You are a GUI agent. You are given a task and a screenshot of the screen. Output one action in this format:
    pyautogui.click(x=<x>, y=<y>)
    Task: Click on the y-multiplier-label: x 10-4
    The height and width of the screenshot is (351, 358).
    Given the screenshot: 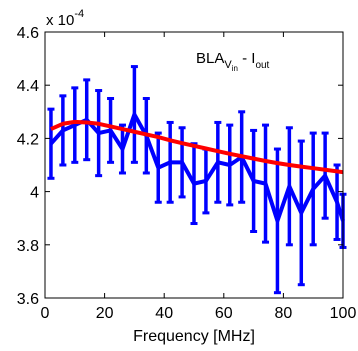 What is the action you would take?
    pyautogui.click(x=65, y=18)
    